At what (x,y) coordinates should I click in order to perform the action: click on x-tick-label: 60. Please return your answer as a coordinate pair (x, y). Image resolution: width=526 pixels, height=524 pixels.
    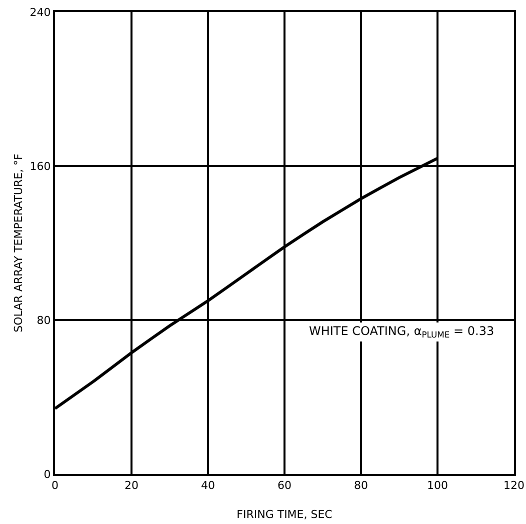
    Looking at the image, I should click on (285, 485).